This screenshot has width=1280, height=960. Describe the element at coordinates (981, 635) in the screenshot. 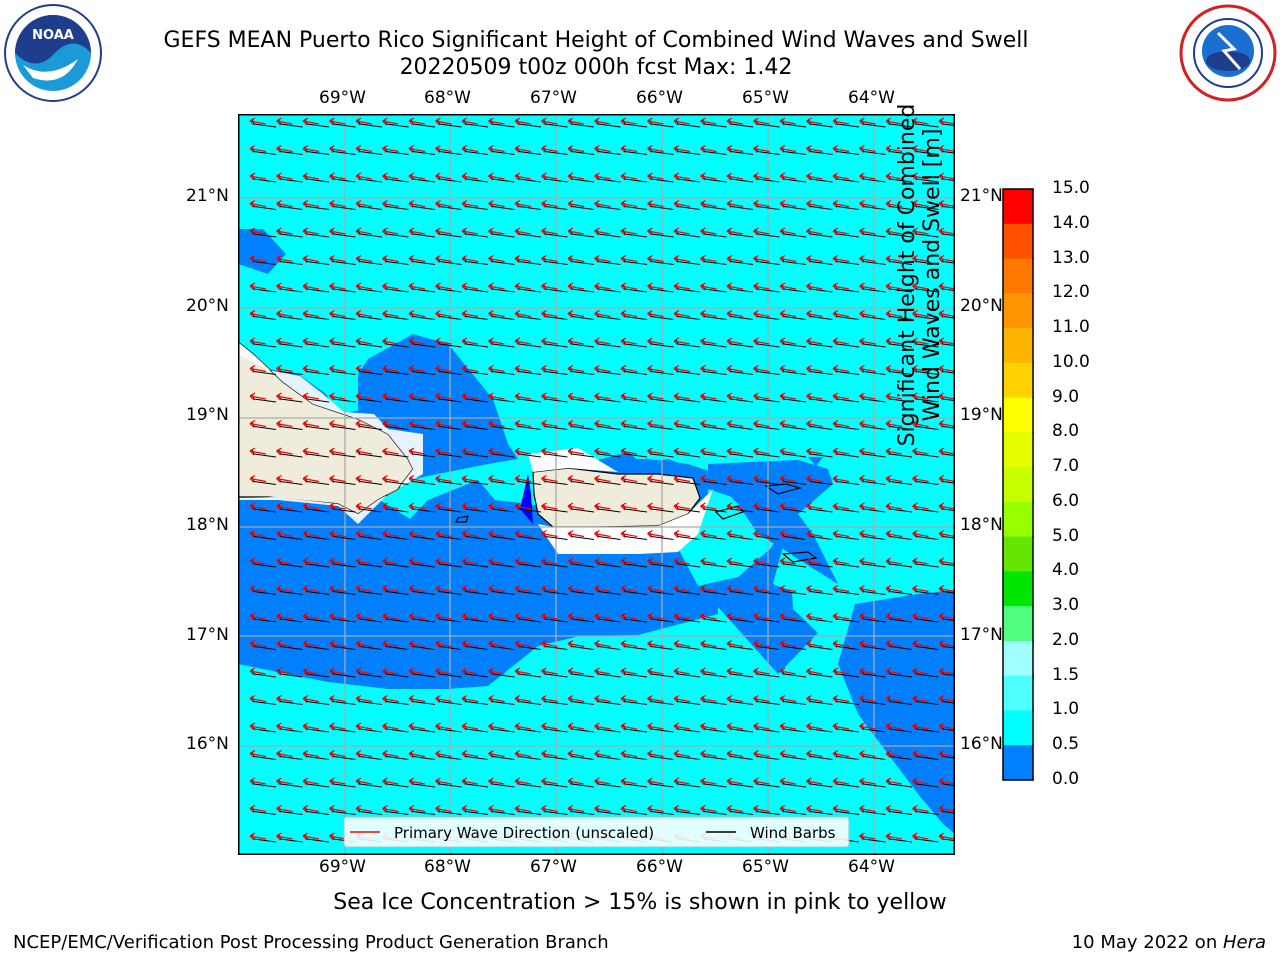

I see `lat-label-right-17n: 17°N` at that location.